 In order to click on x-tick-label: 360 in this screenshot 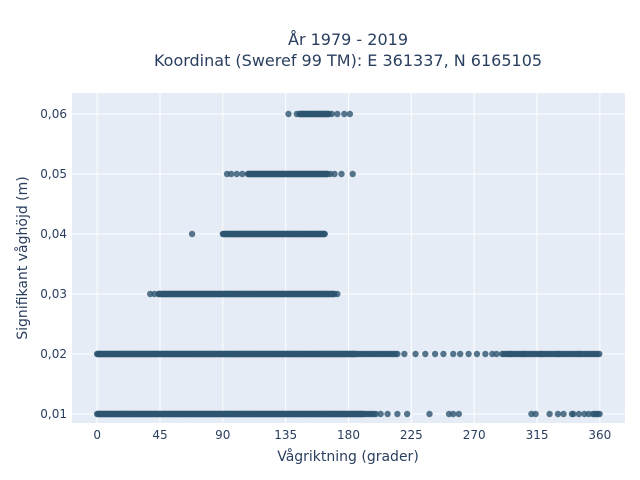, I will do `click(599, 435)`.